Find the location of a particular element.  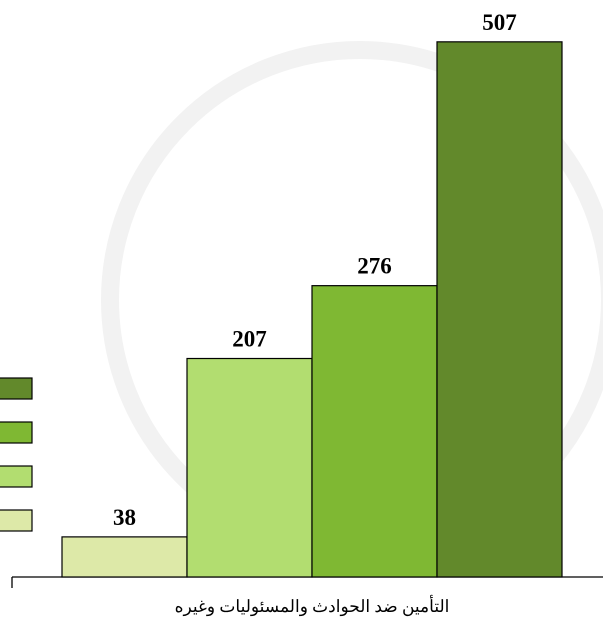

data-label: 38 is located at coordinates (124, 517).